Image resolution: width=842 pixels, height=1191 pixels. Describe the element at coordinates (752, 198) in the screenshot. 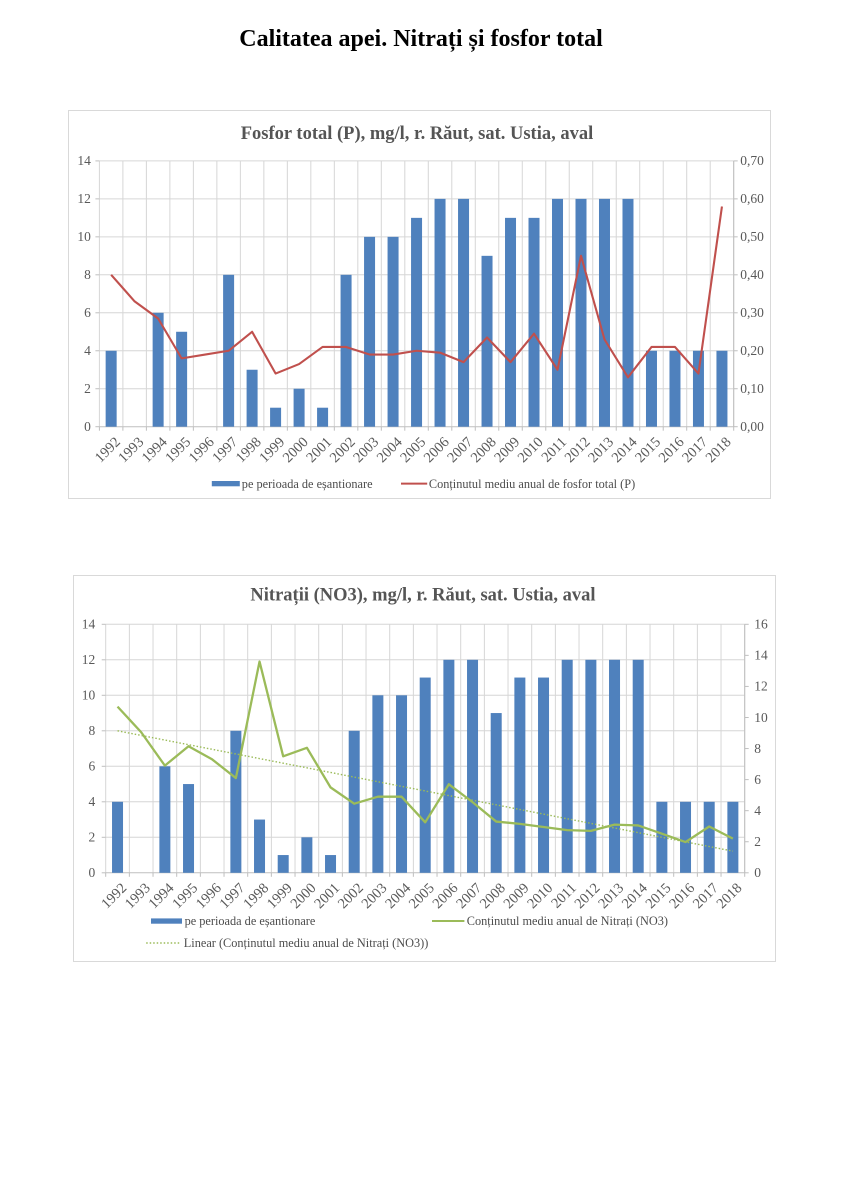

I see `svg-text: 0,60` at that location.